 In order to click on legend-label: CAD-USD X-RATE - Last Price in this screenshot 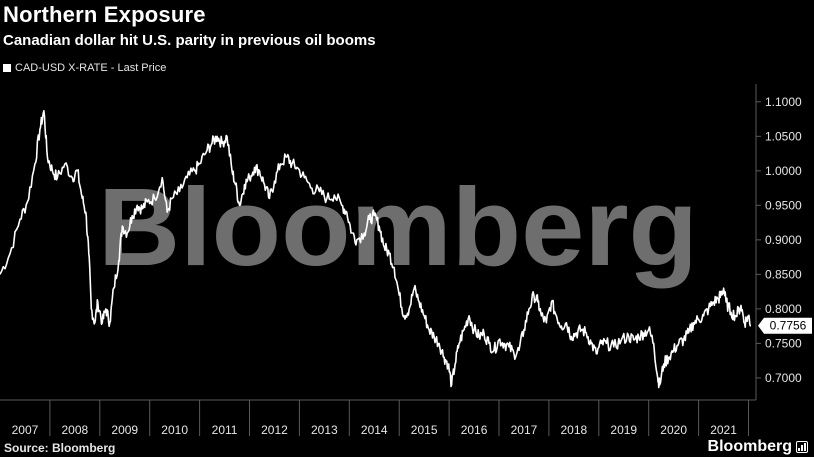, I will do `click(91, 68)`.